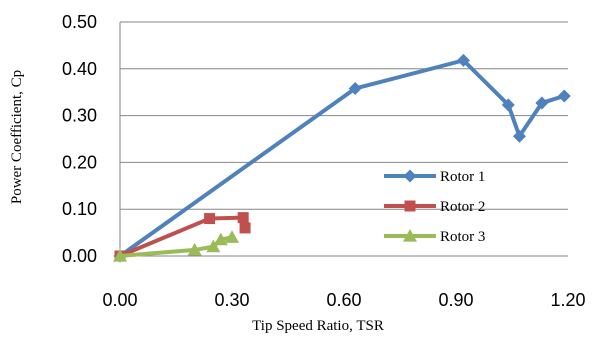 This screenshot has height=338, width=595. I want to click on x-tick-label: 0.60, so click(343, 300).